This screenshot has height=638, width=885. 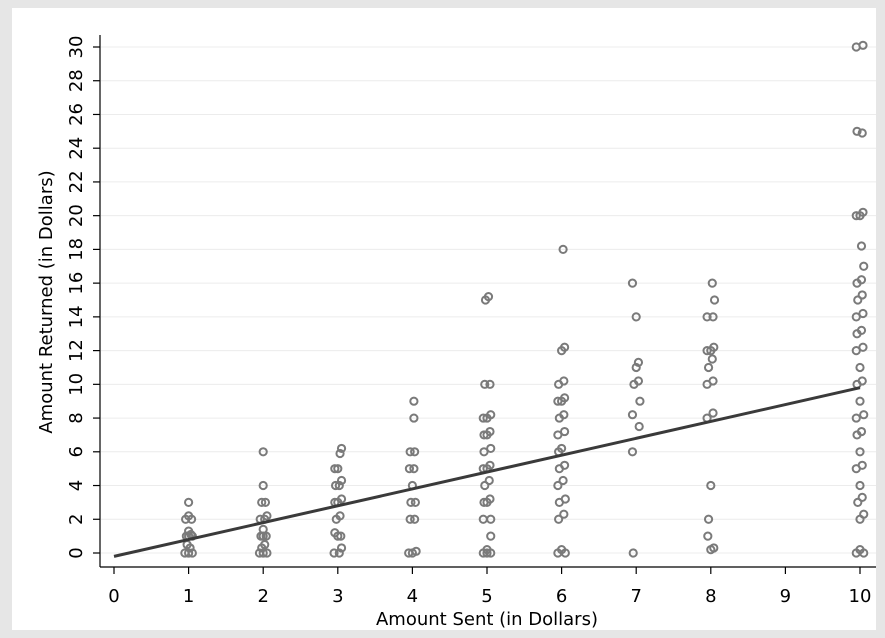 I want to click on x-tick-label-8: 8, so click(x=710, y=596).